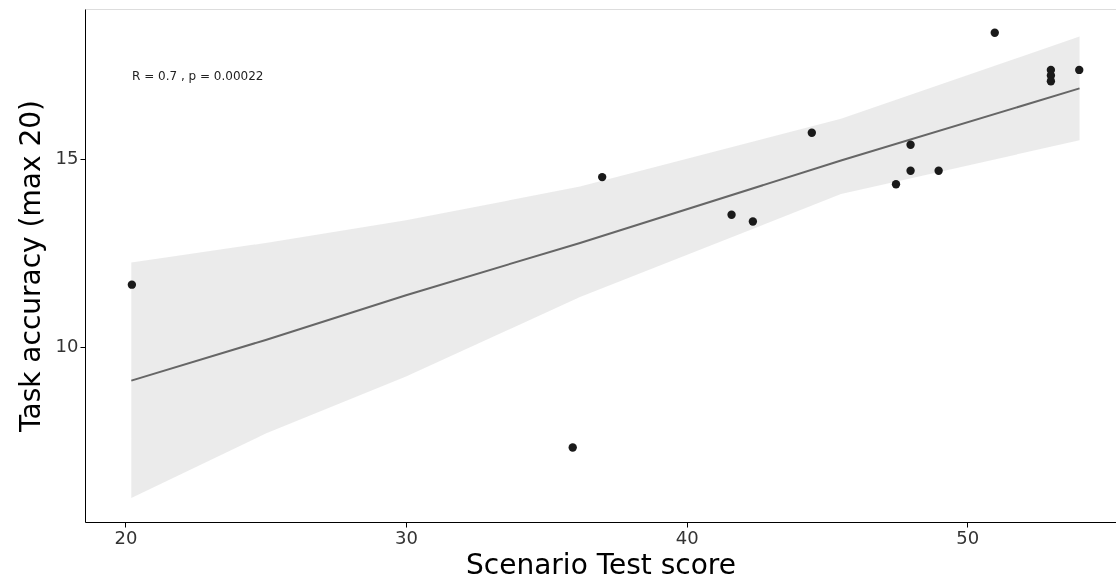  What do you see at coordinates (67, 346) in the screenshot?
I see `y-tick-label: 10` at bounding box center [67, 346].